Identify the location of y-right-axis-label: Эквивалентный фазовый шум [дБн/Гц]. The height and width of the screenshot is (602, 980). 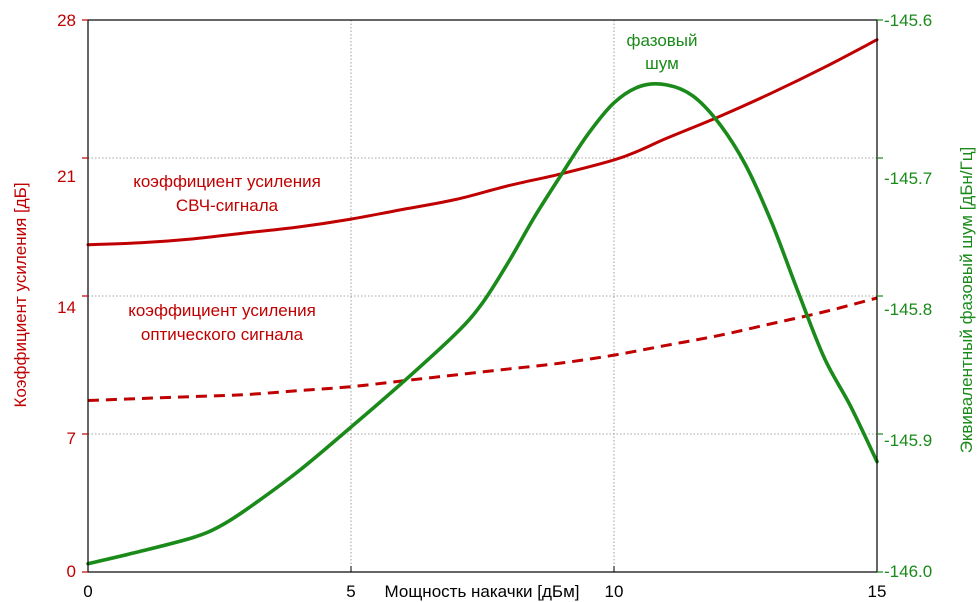
(966, 300).